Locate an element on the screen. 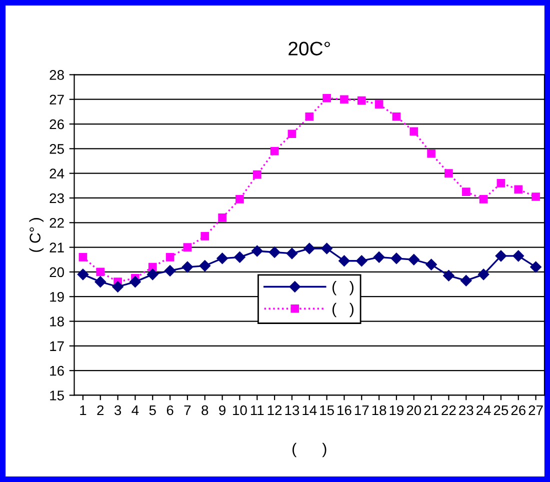 Image resolution: width=550 pixels, height=482 pixels. x-tick-label: 13 is located at coordinates (292, 410).